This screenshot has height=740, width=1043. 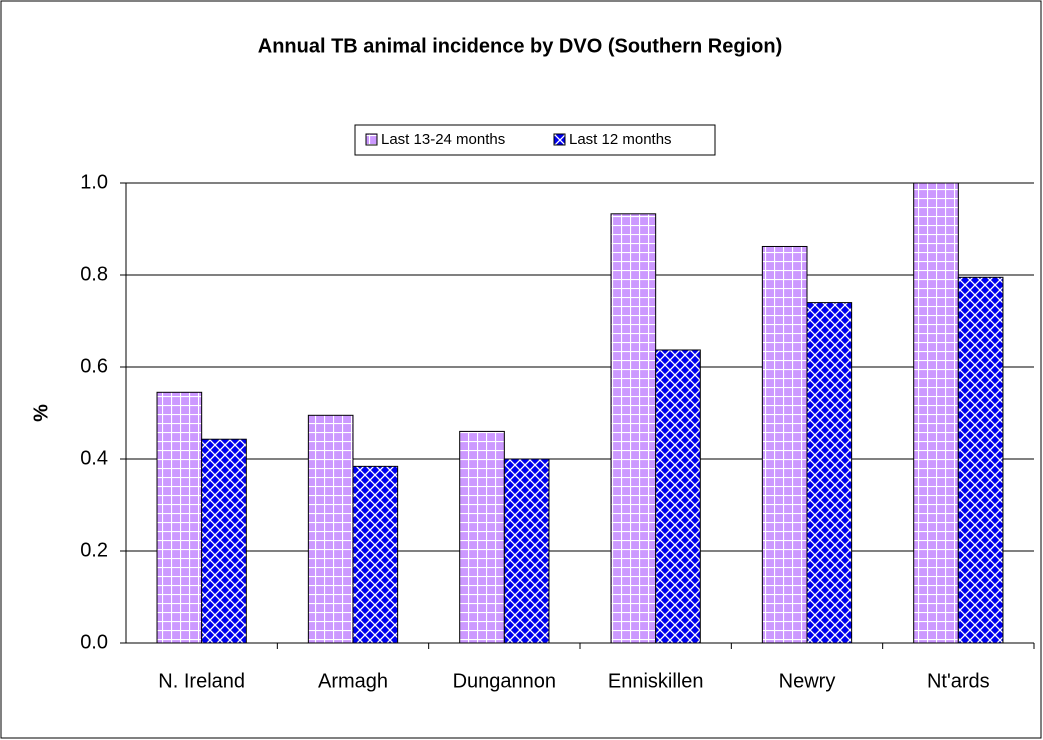 I want to click on y-tick-label: 0.0, so click(x=94, y=642).